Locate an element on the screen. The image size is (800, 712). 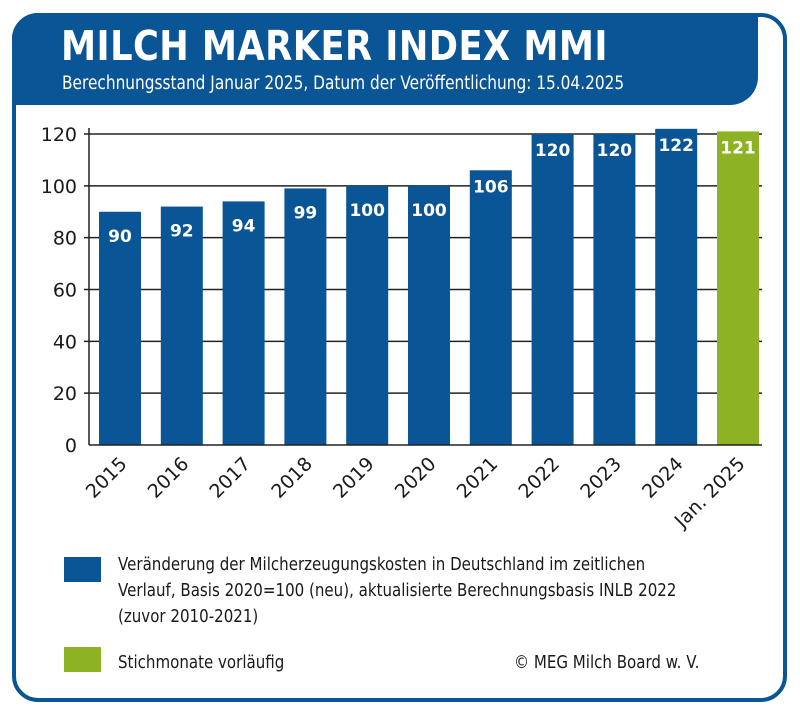
x-tick-label: 2021 is located at coordinates (478, 478).